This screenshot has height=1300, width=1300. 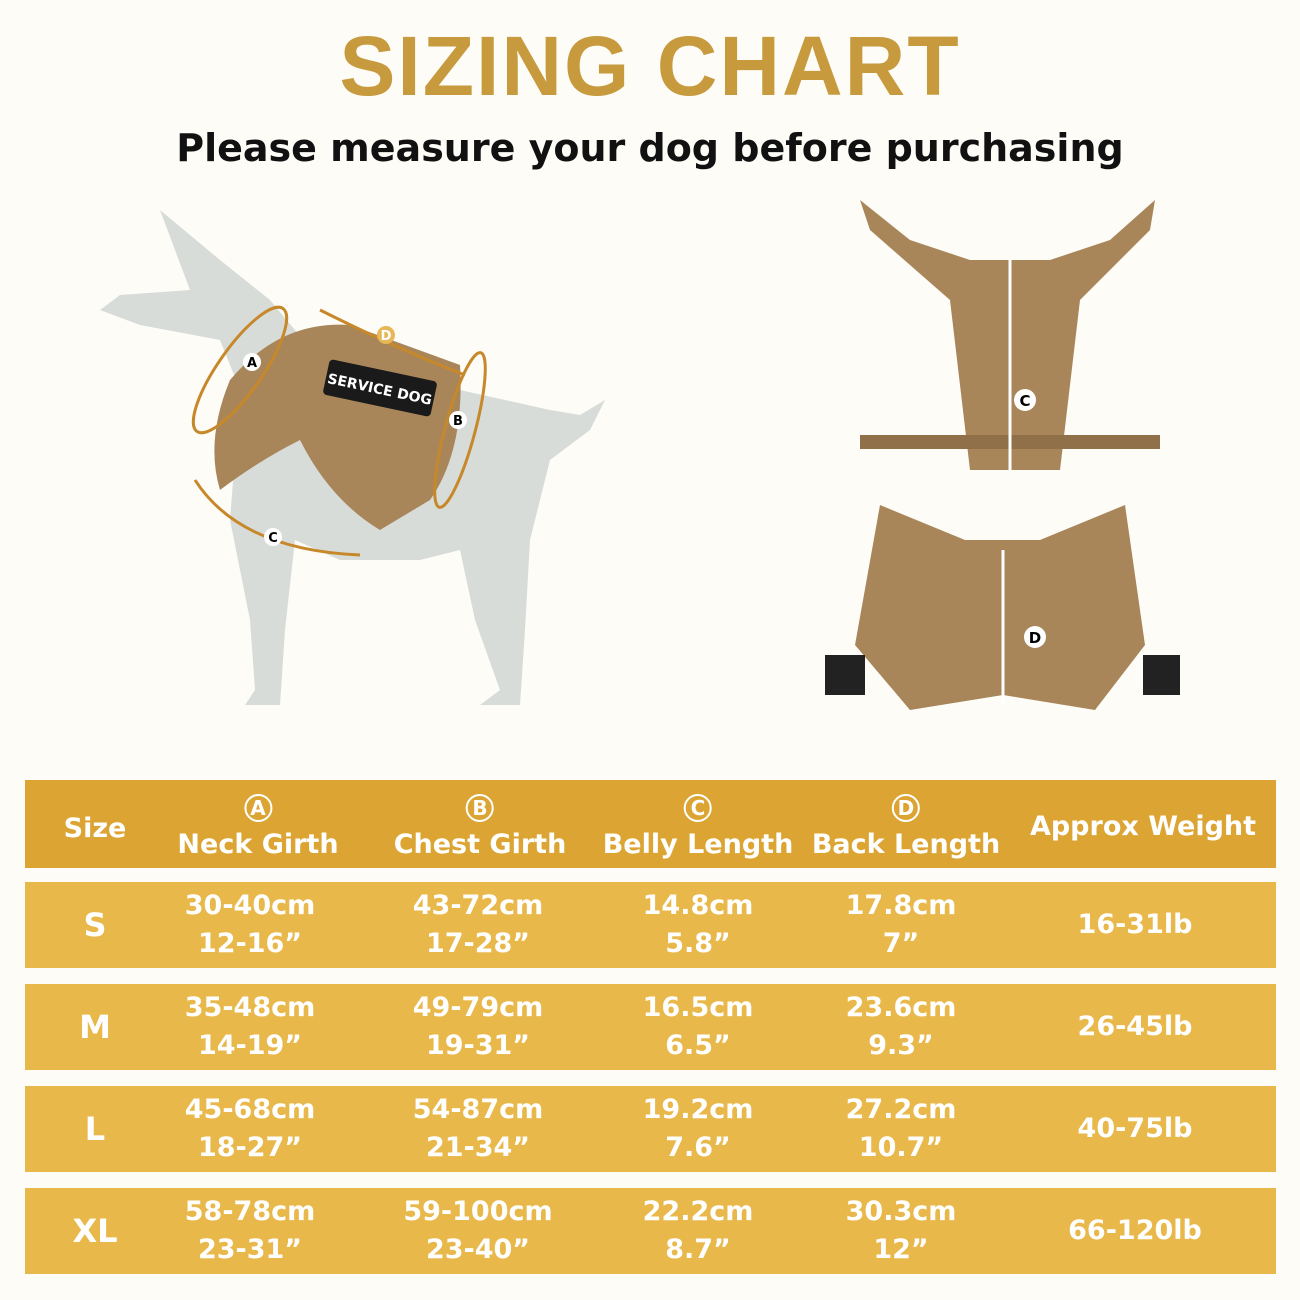 I want to click on weight-cell: 40-75lb, so click(x=1135, y=1128).